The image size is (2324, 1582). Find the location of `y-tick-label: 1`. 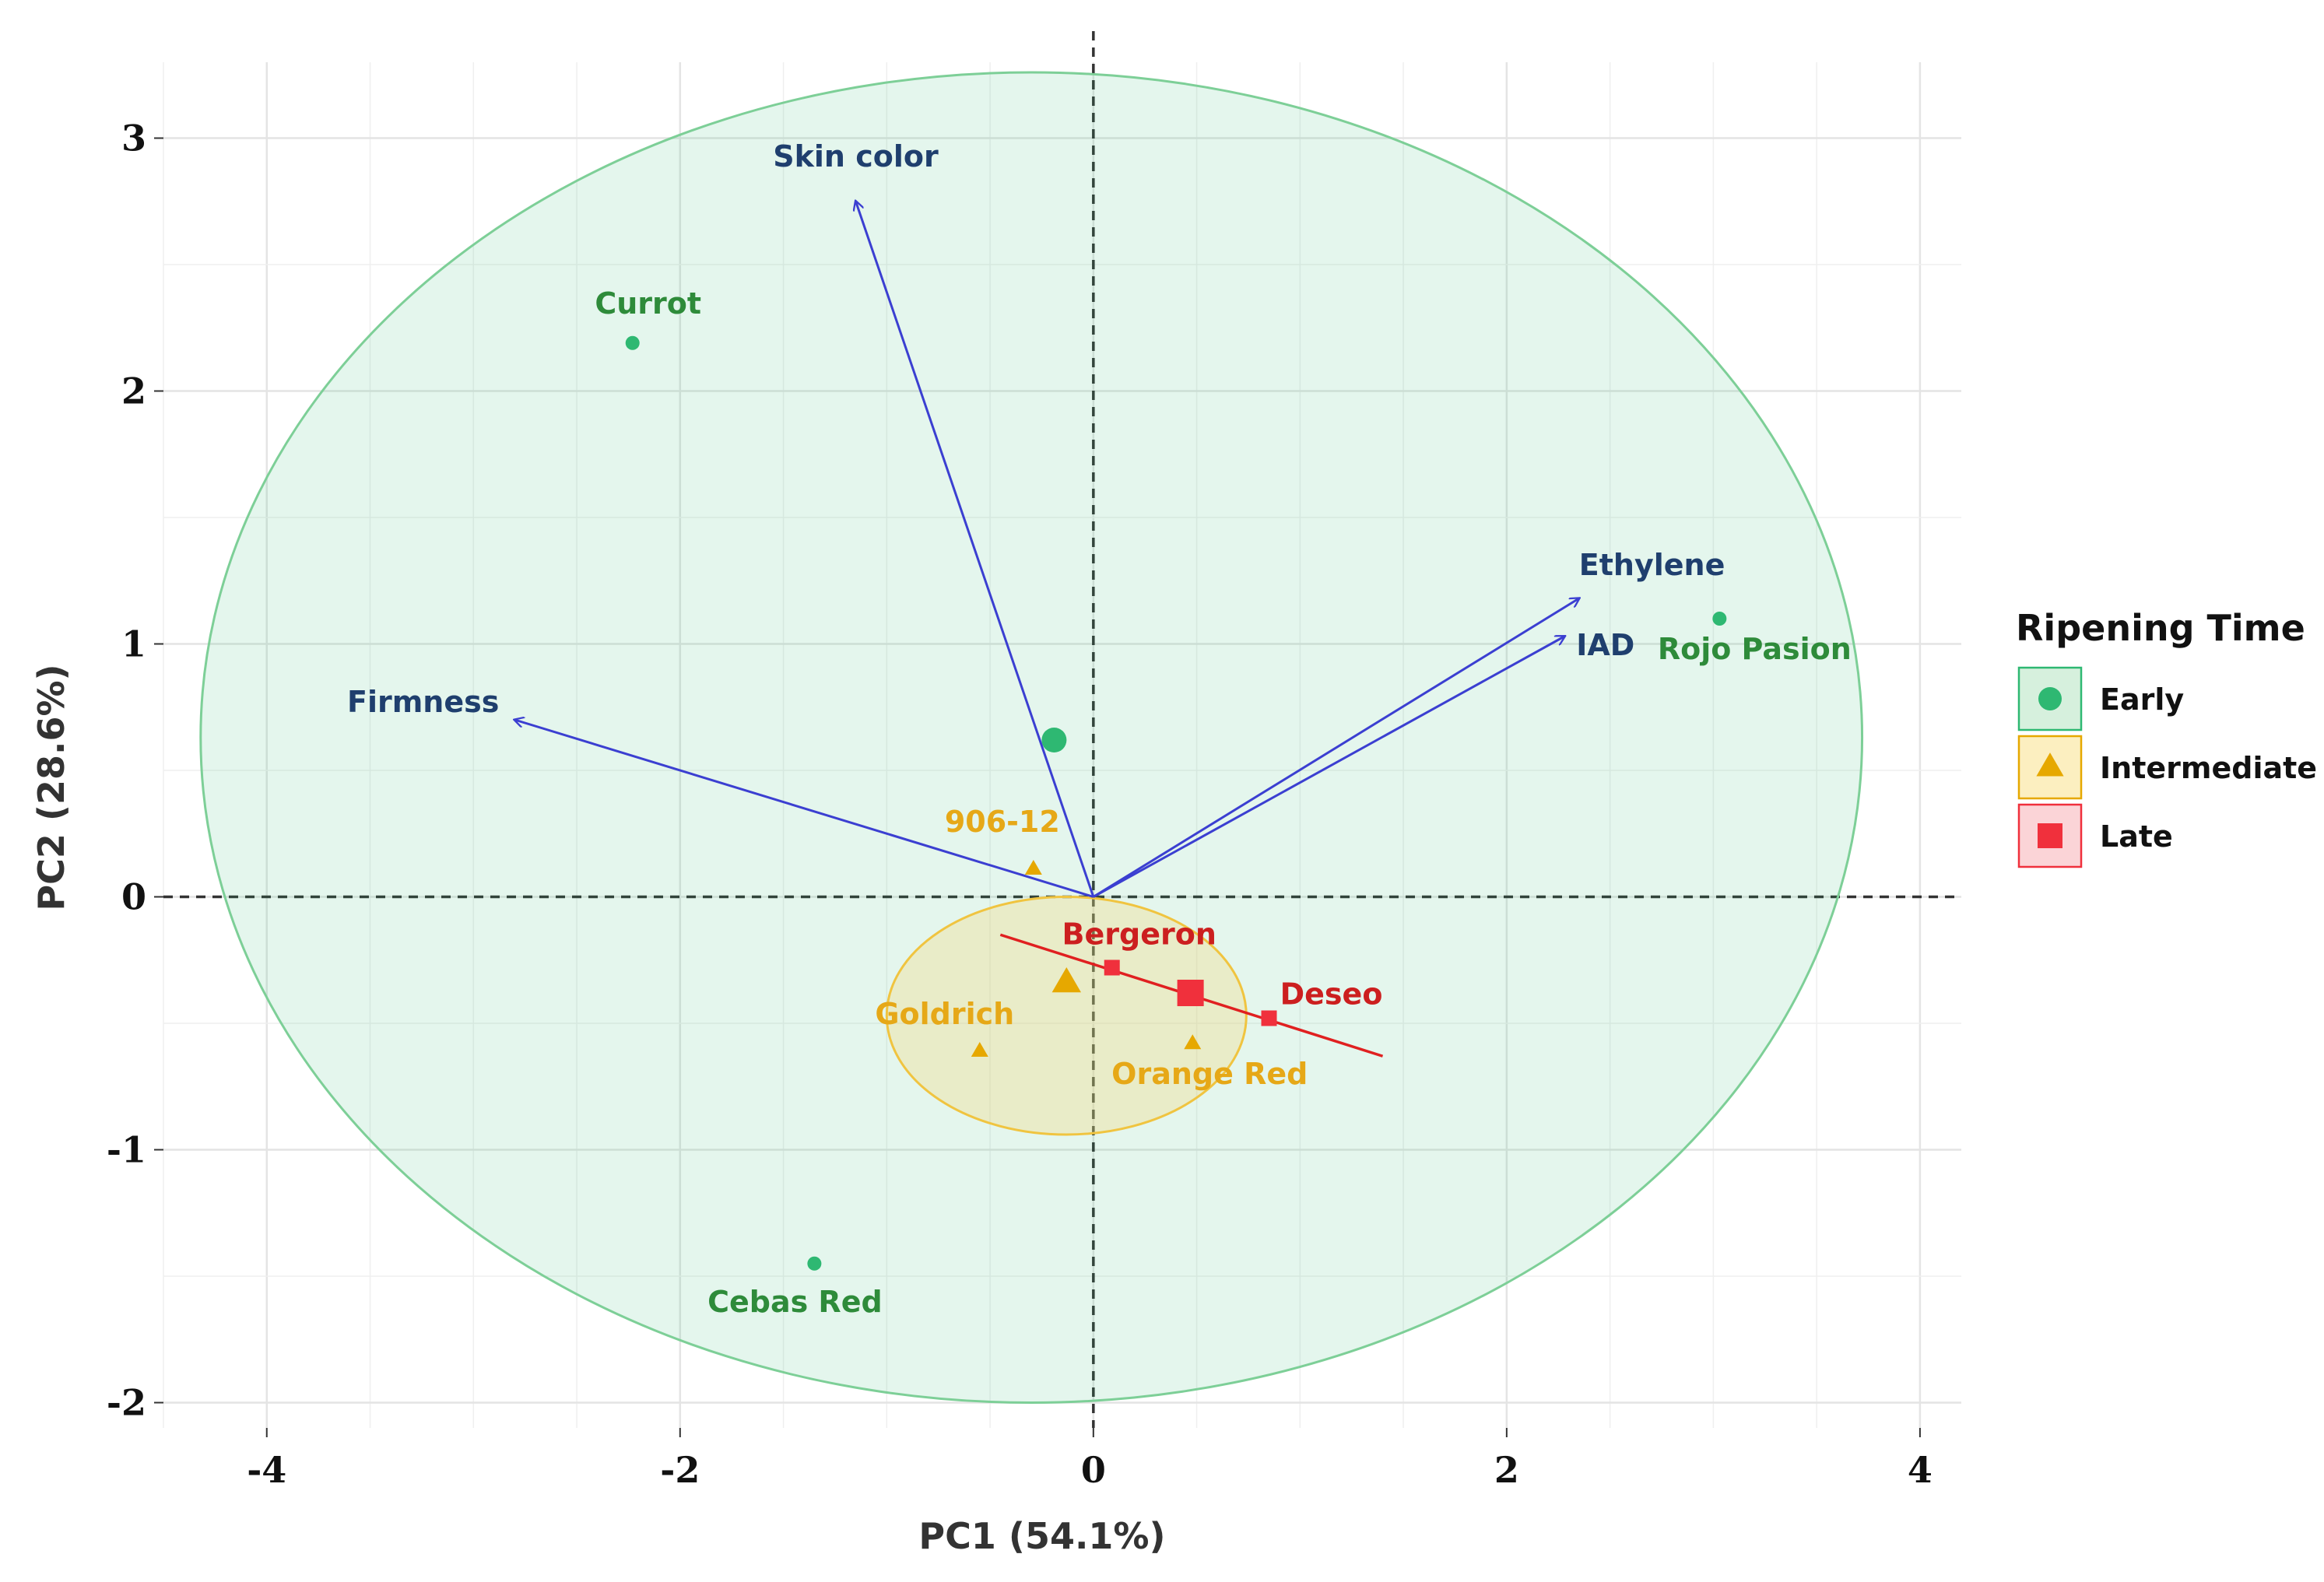

y-tick-label: 1 is located at coordinates (133, 644).